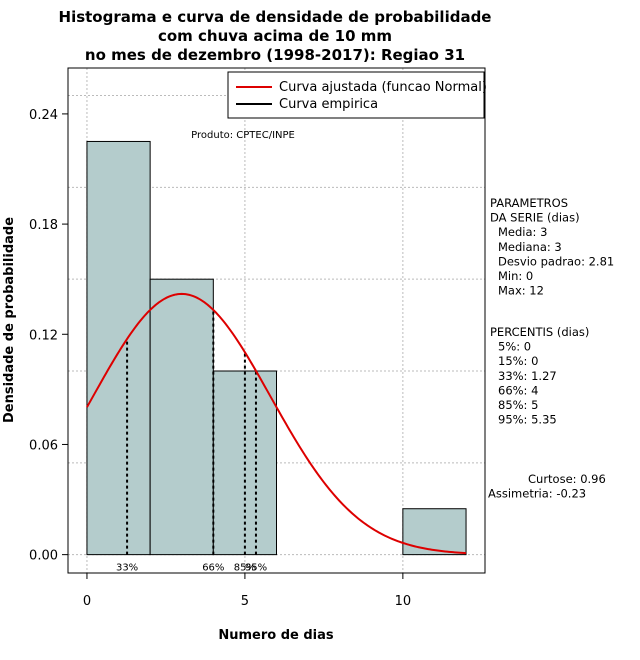  What do you see at coordinates (529, 203) in the screenshot?
I see `stat-parametros-0: PARAMETROS` at bounding box center [529, 203].